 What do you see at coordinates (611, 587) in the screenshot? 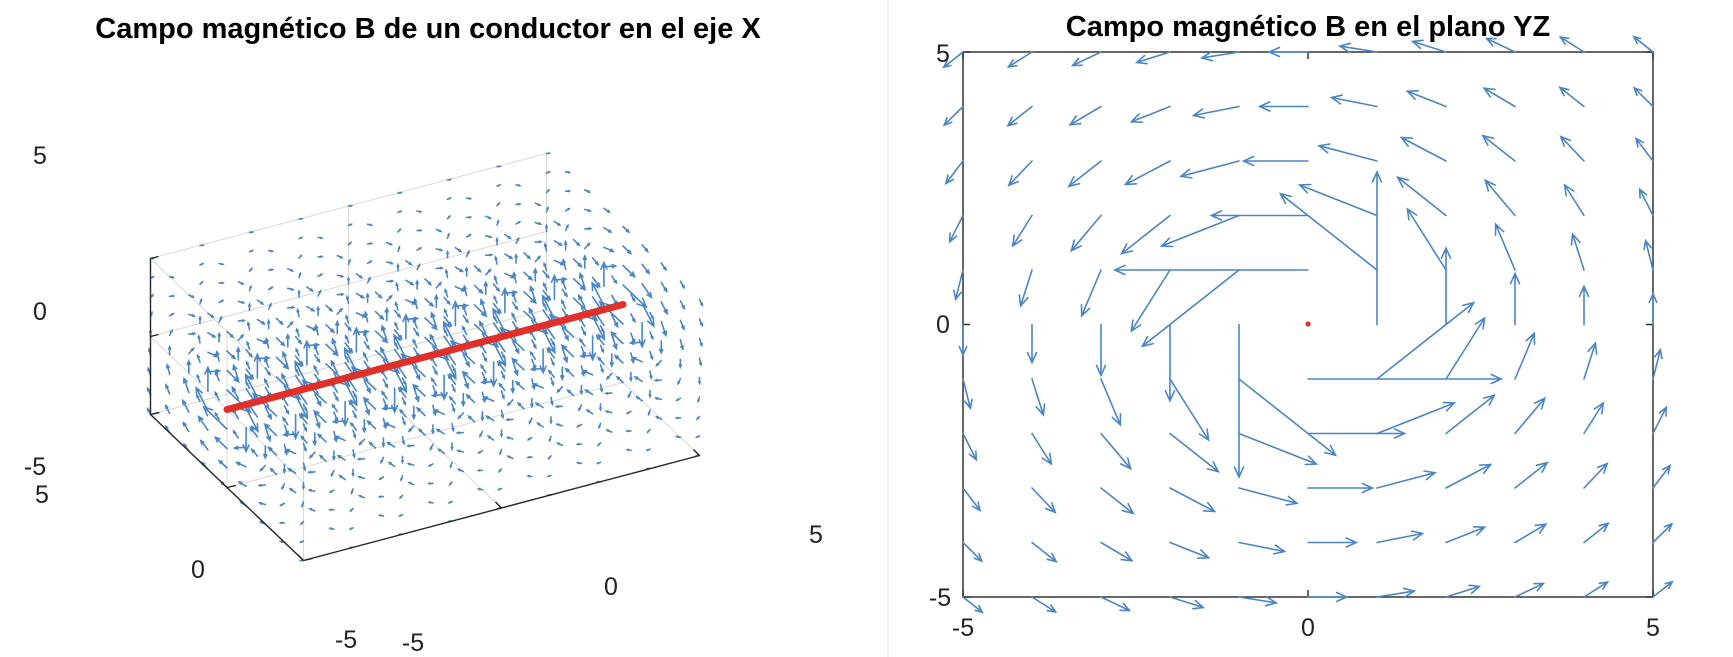
I see `x-tick-label-0: 0` at bounding box center [611, 587].